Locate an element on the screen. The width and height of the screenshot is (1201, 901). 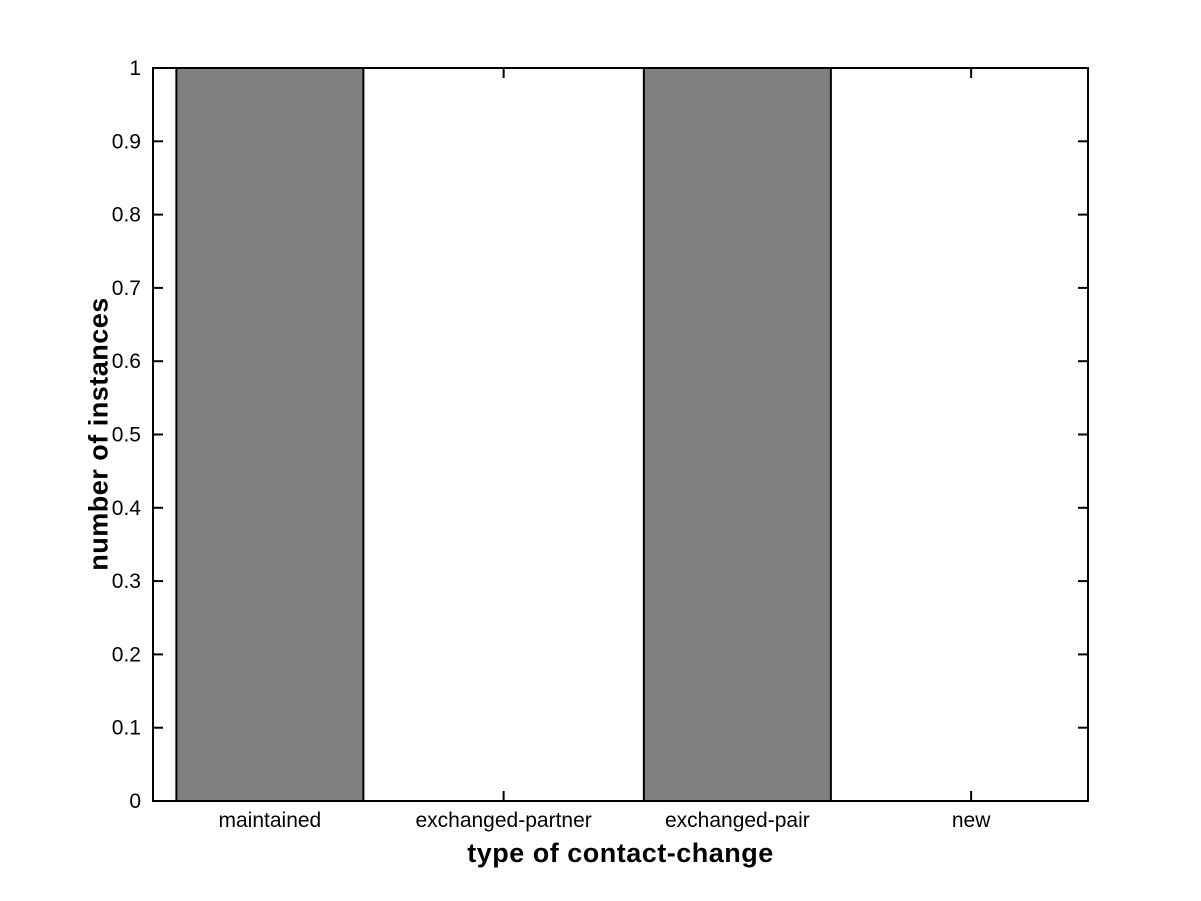
y-tick-label: 0.1 is located at coordinates (126, 728).